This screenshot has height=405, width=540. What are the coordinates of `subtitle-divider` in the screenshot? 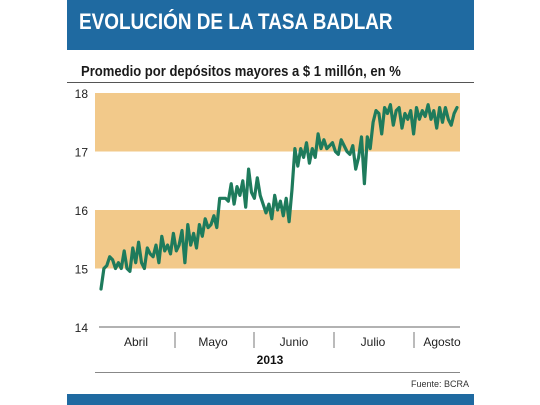 It's located at (270, 82).